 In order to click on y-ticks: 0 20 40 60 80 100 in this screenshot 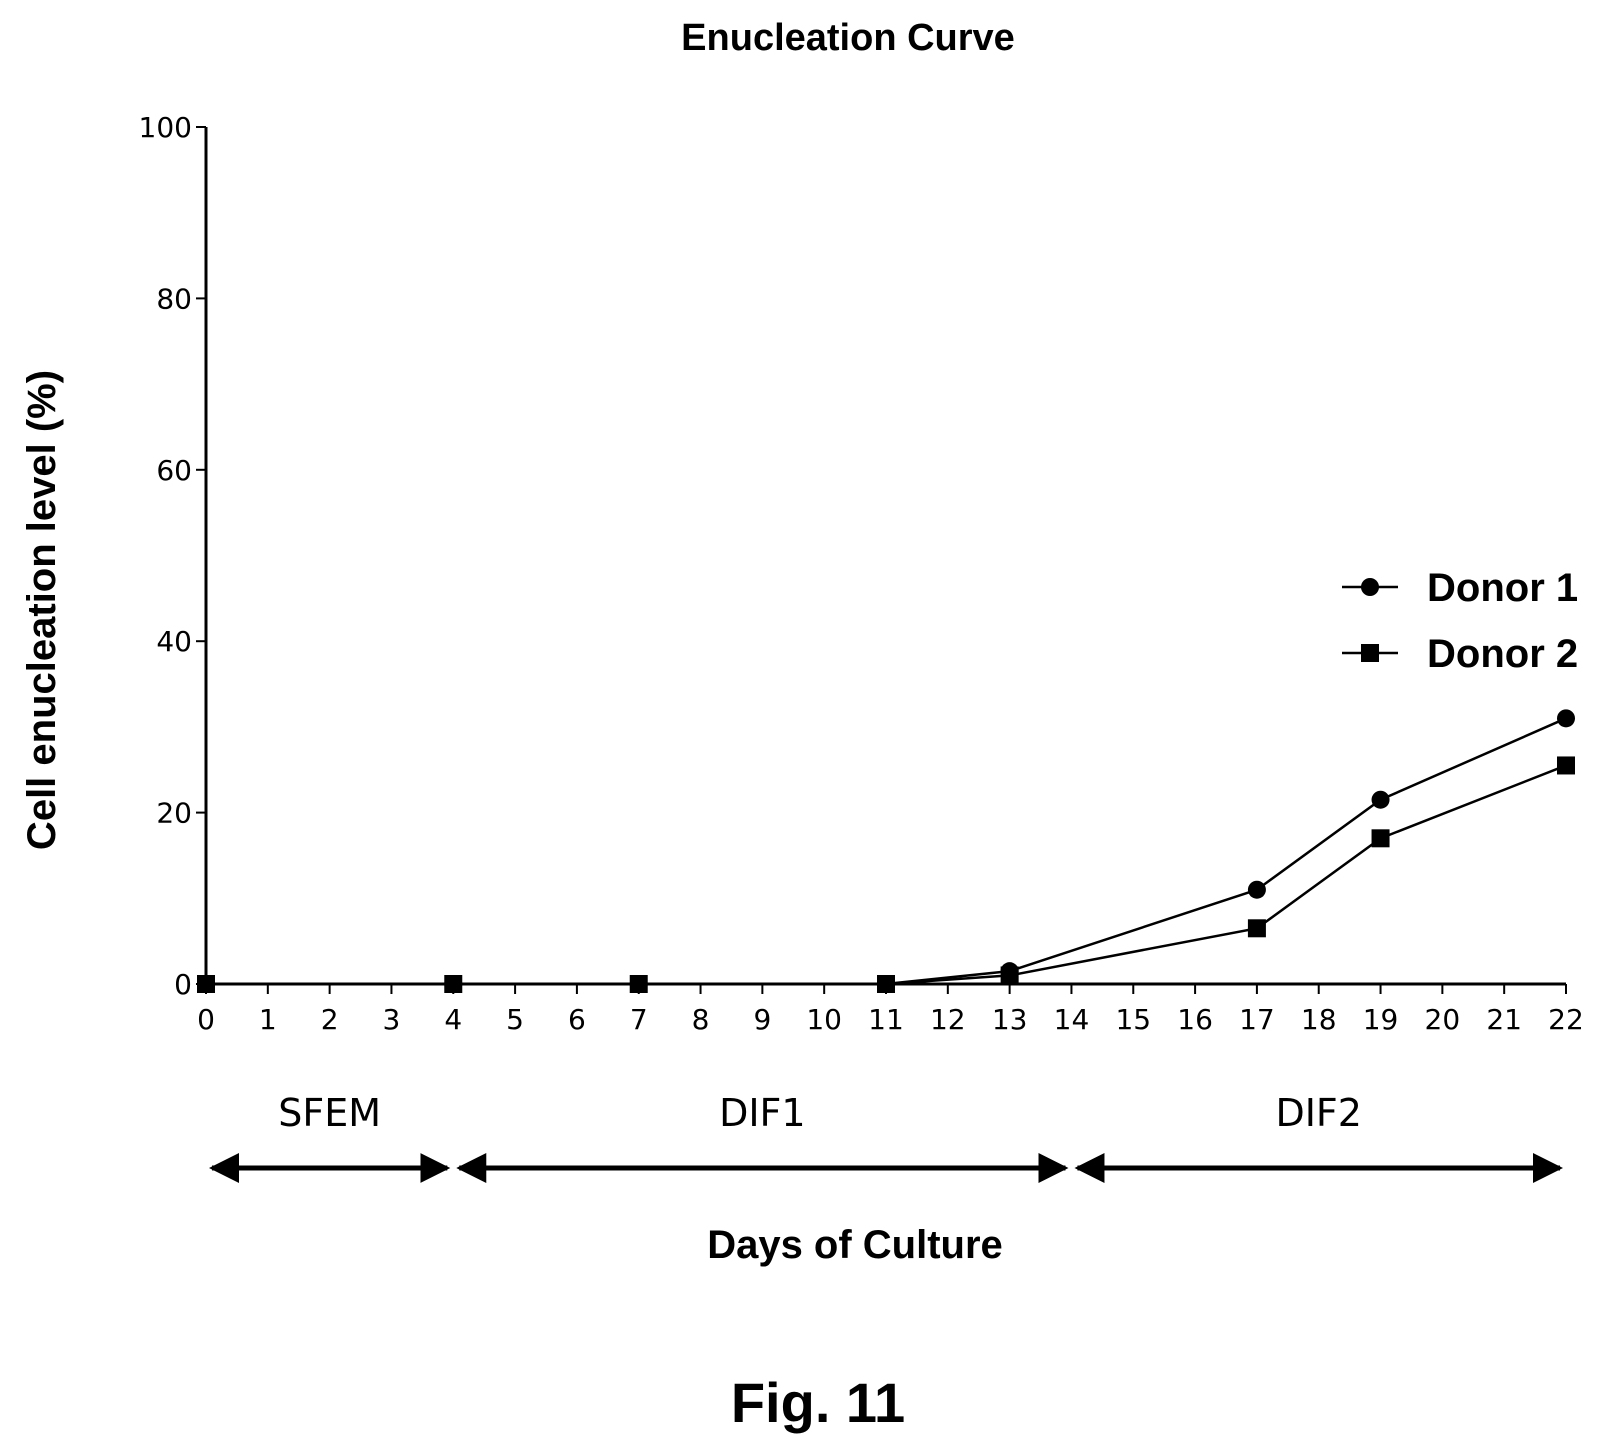, I will do `click(172, 556)`.